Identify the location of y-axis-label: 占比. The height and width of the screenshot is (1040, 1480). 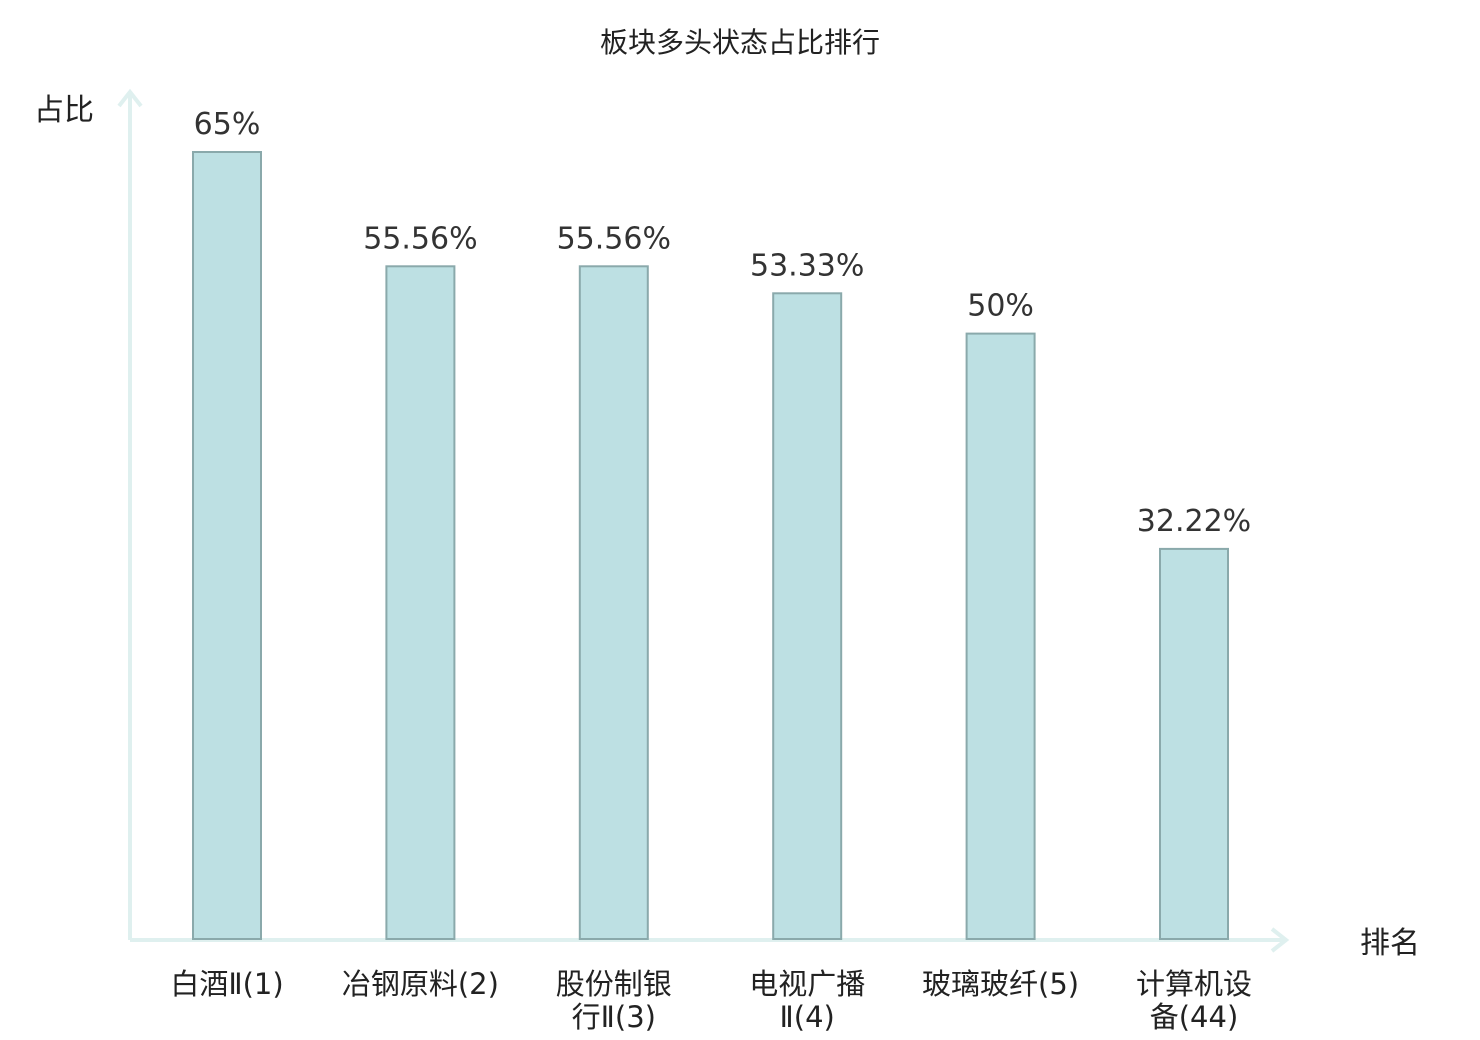
(64, 110).